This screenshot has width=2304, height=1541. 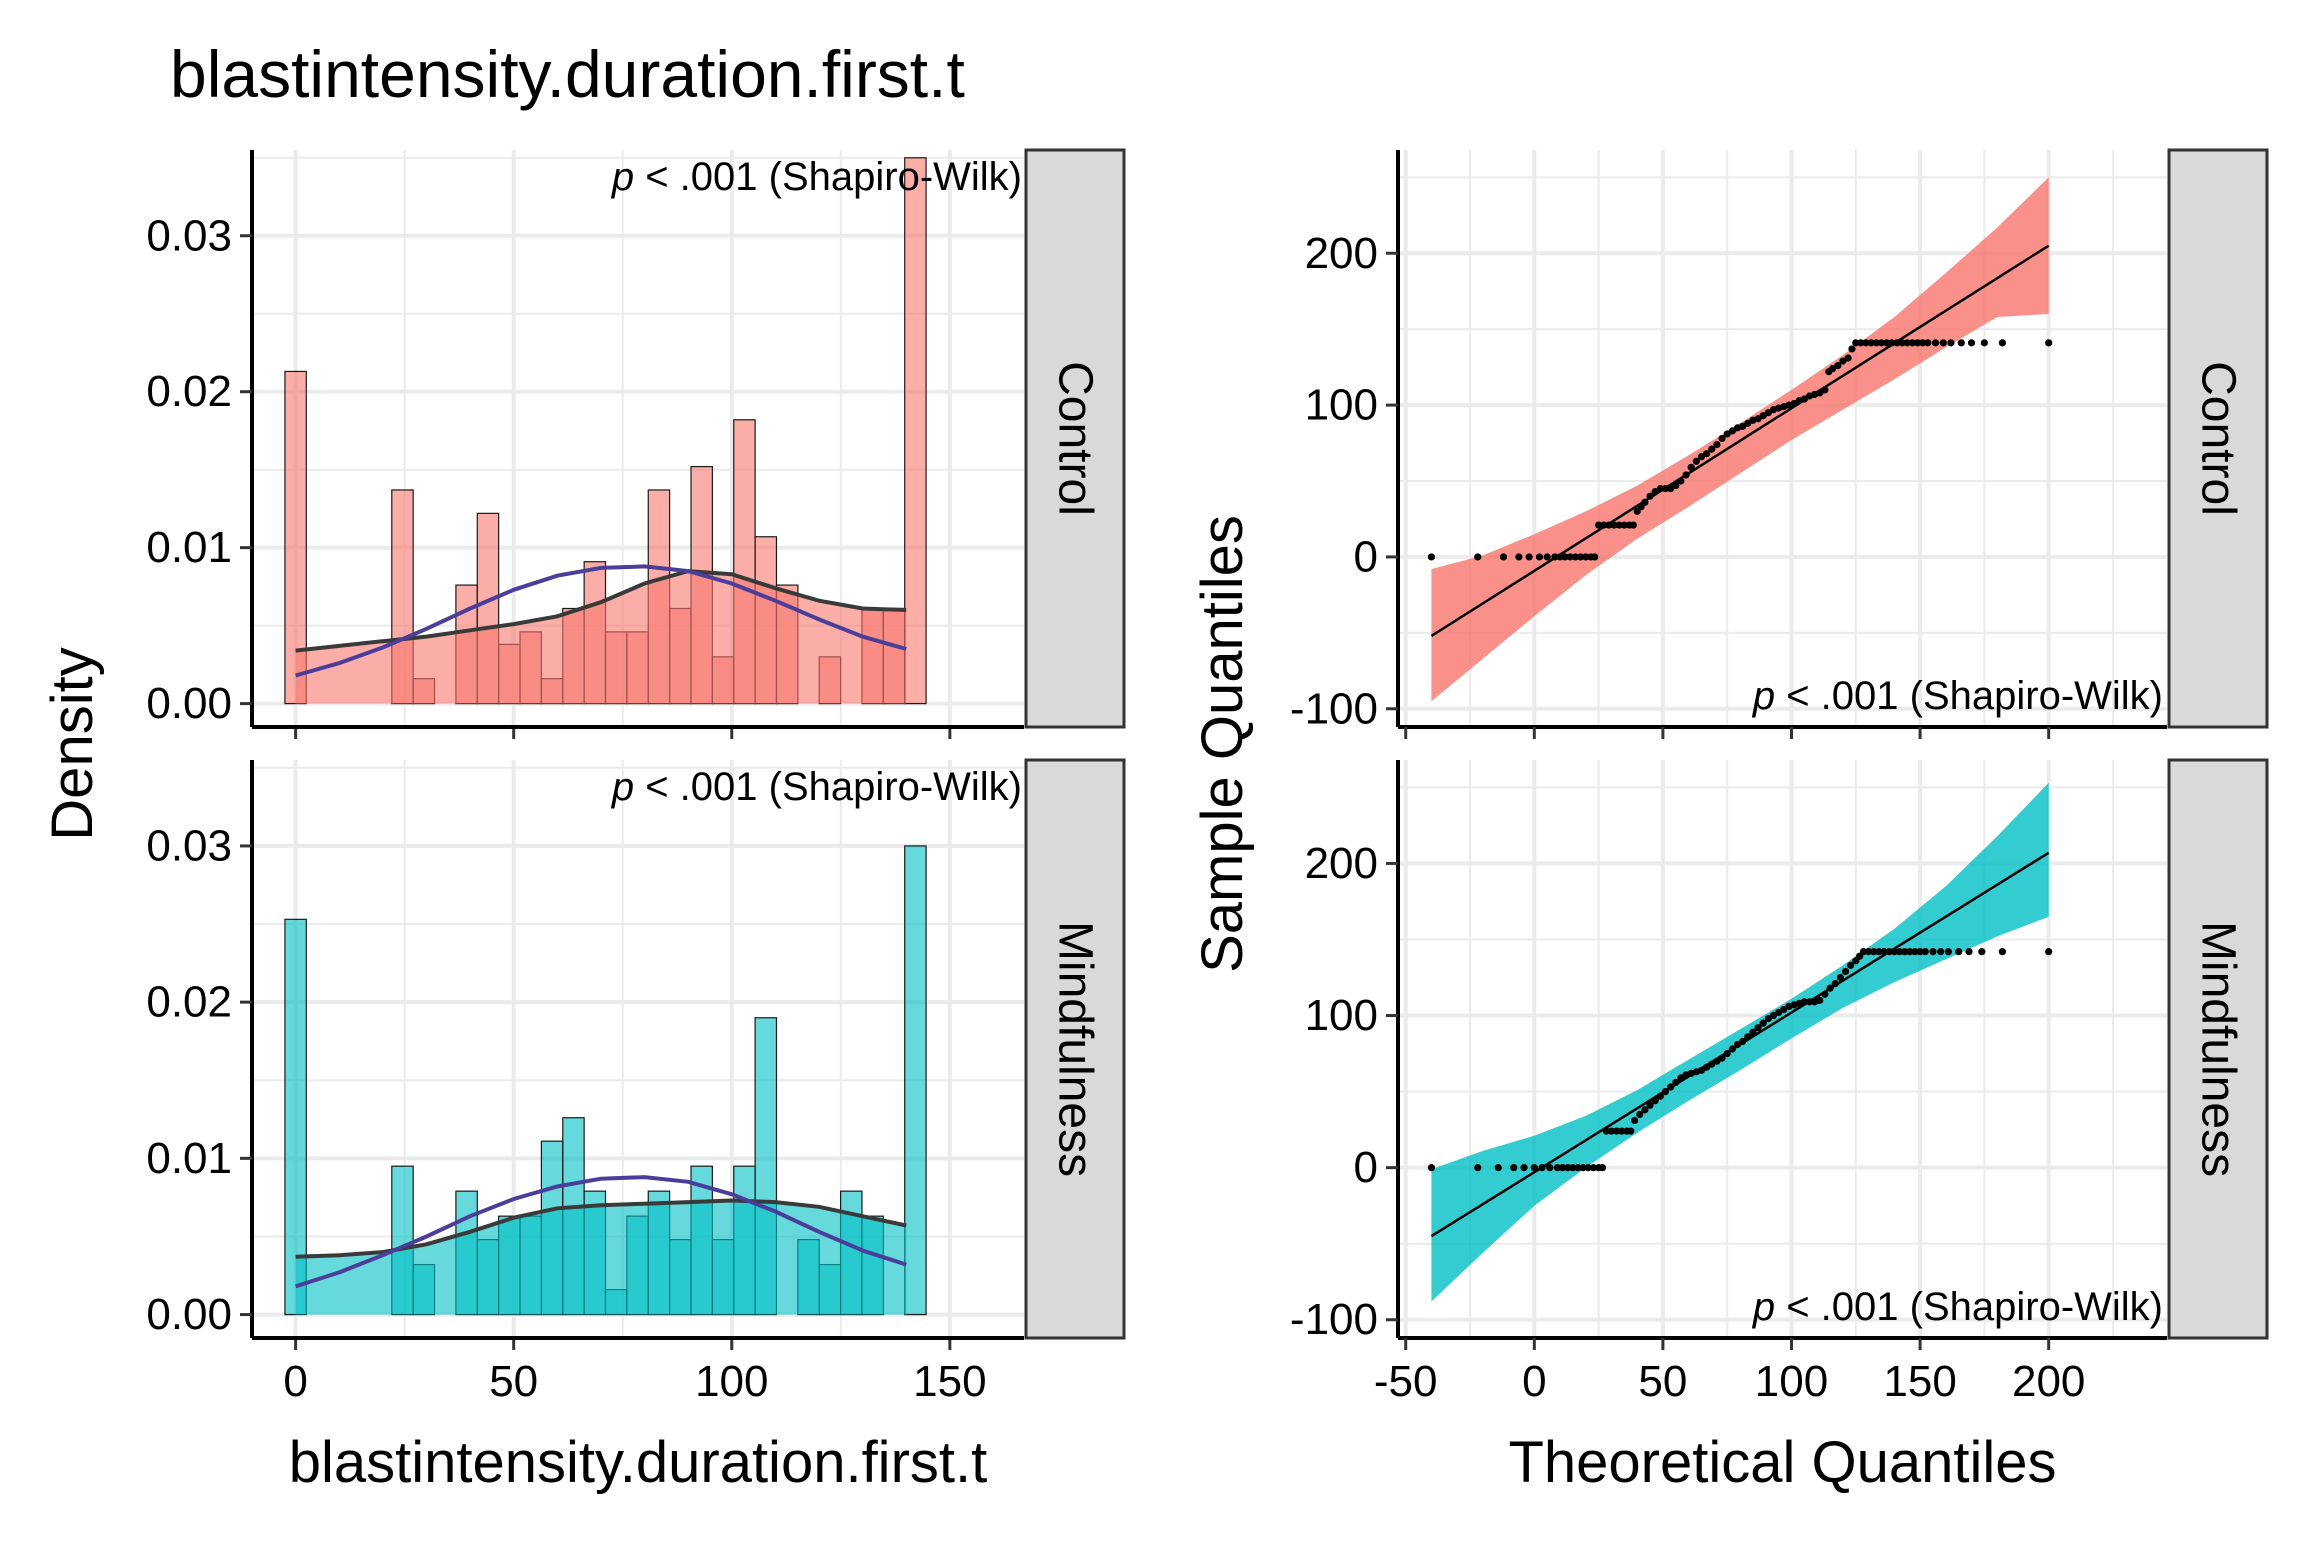 I want to click on y-tick-label: 100, so click(x=1341, y=1015).